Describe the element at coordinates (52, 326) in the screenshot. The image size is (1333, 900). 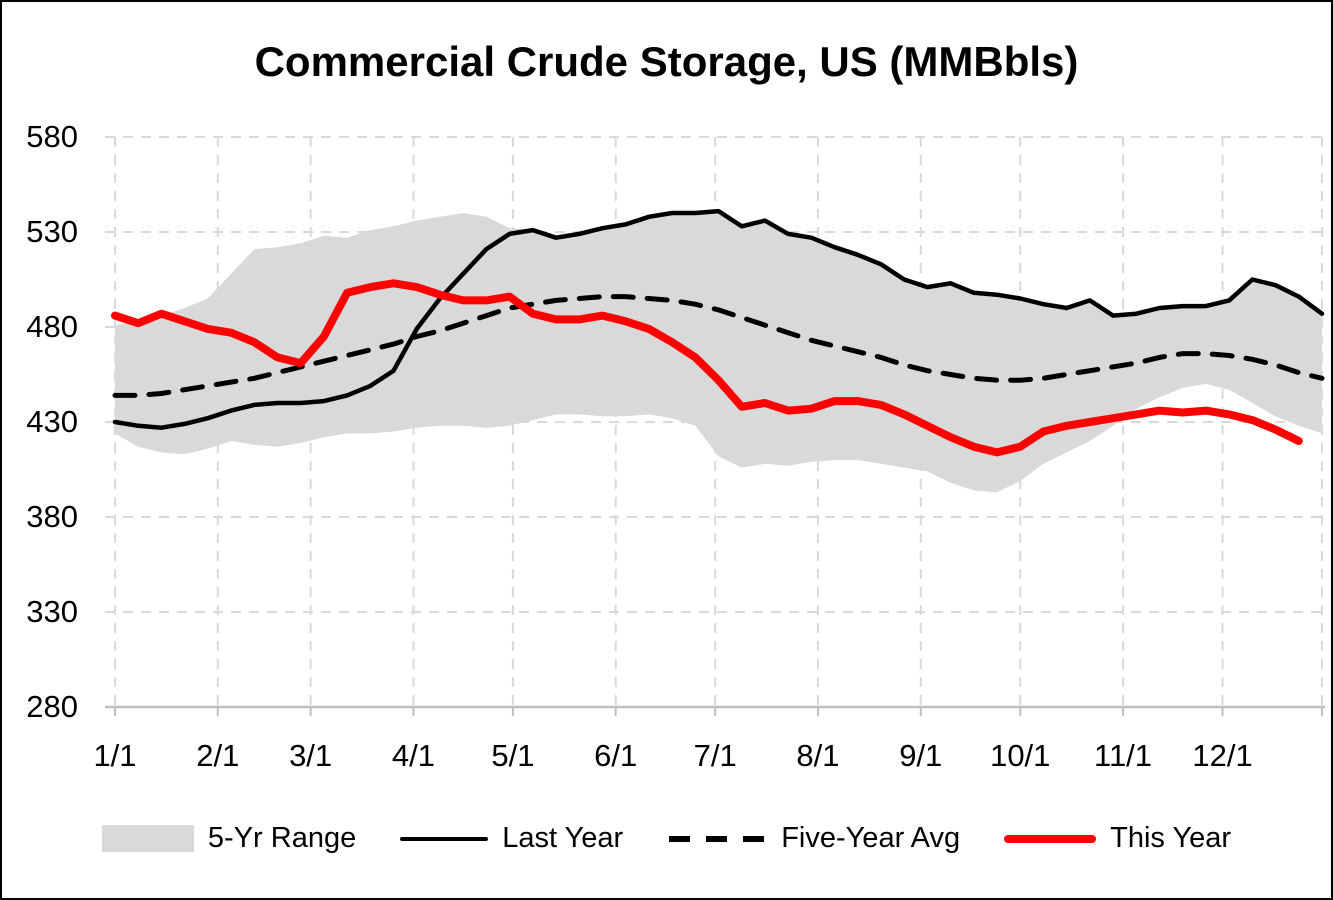
I see `y-tick-label-480: 480` at that location.